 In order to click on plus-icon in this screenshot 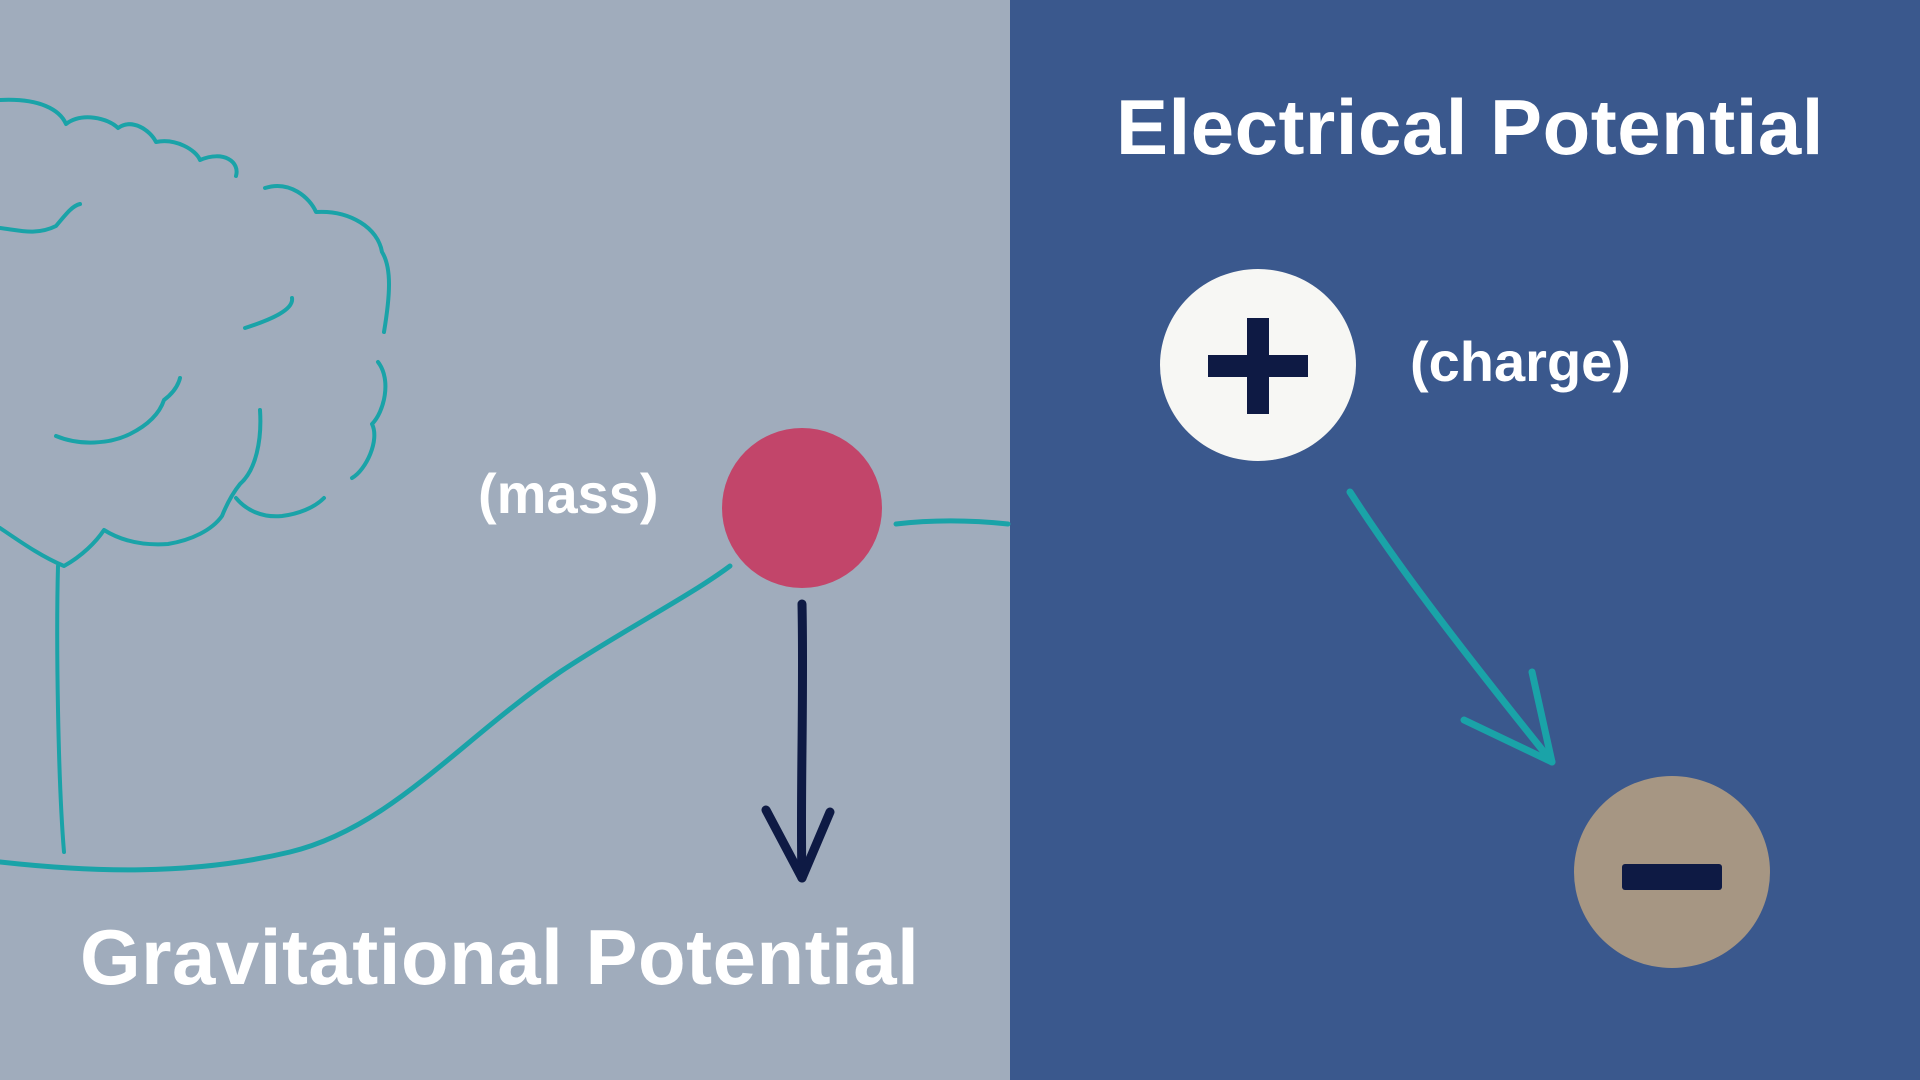, I will do `click(1258, 366)`.